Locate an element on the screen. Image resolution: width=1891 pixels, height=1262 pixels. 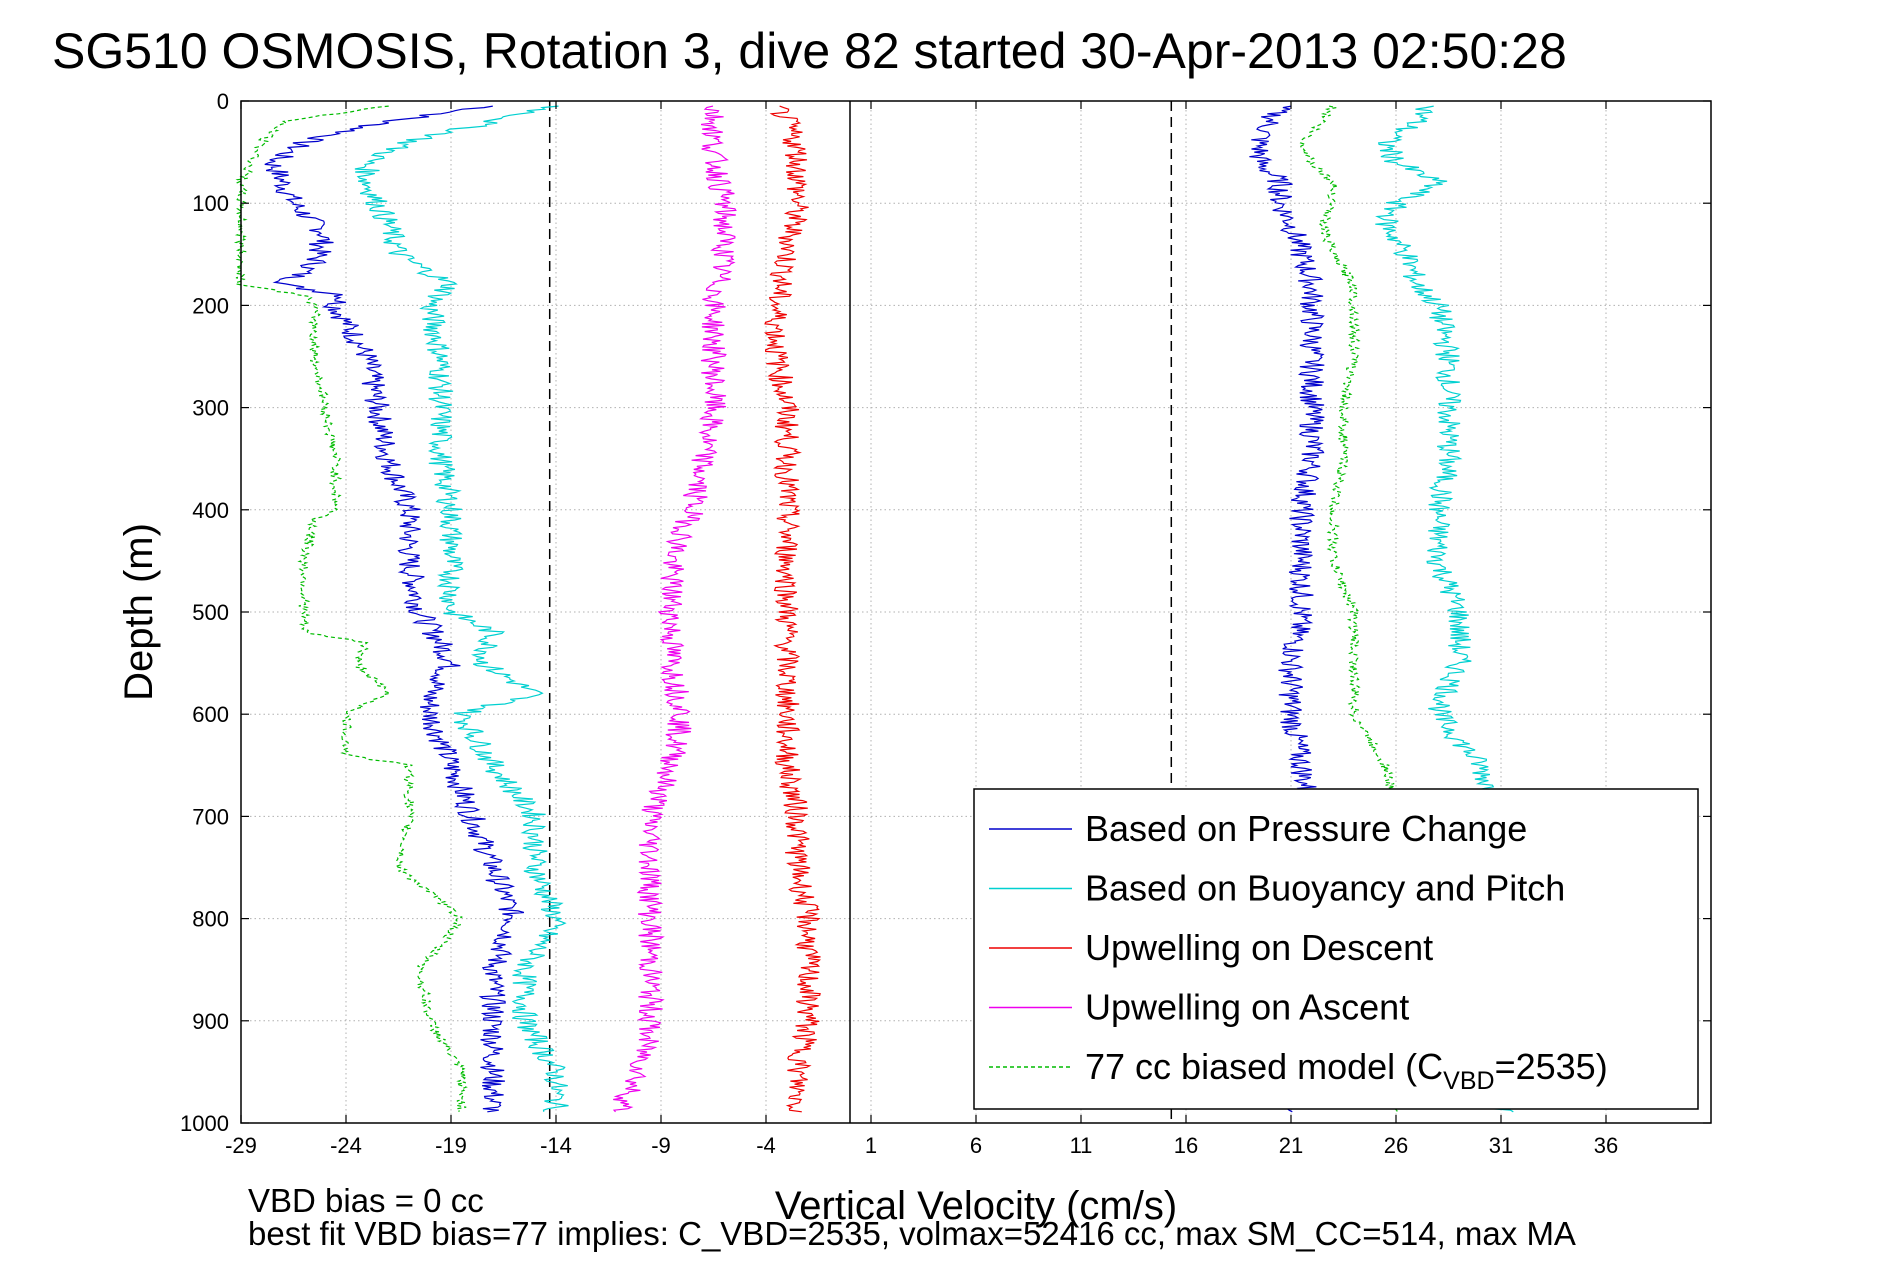
x-tick-label: 16 is located at coordinates (1186, 1145).